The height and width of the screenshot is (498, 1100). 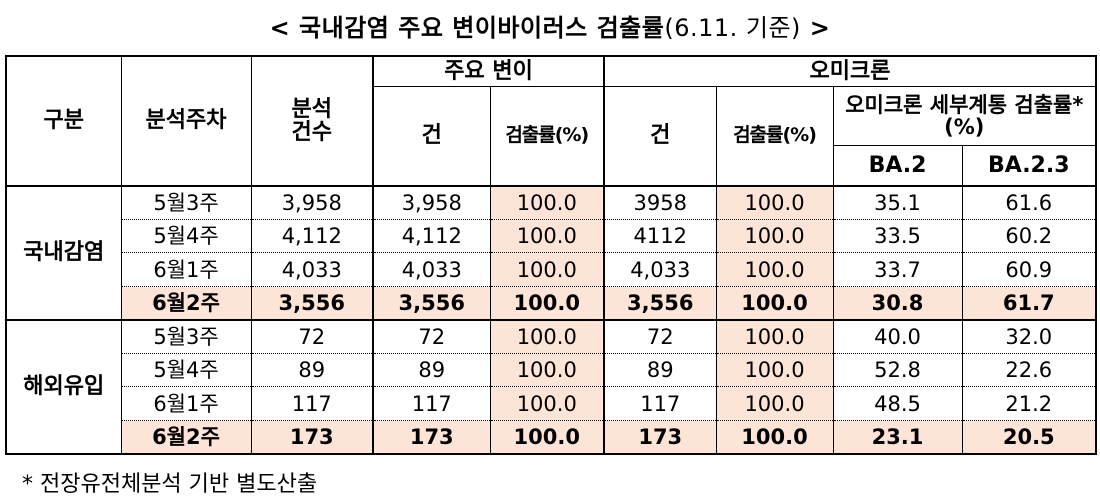 What do you see at coordinates (312, 336) in the screenshot?
I see `cell-count: 72` at bounding box center [312, 336].